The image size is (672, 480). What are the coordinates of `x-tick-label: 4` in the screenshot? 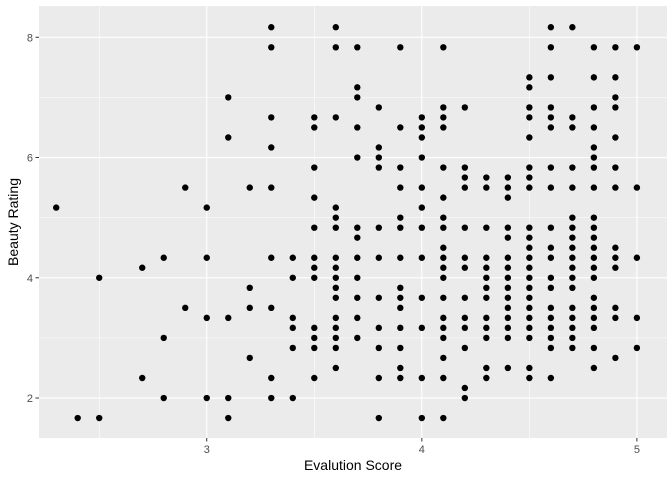 It's located at (422, 450).